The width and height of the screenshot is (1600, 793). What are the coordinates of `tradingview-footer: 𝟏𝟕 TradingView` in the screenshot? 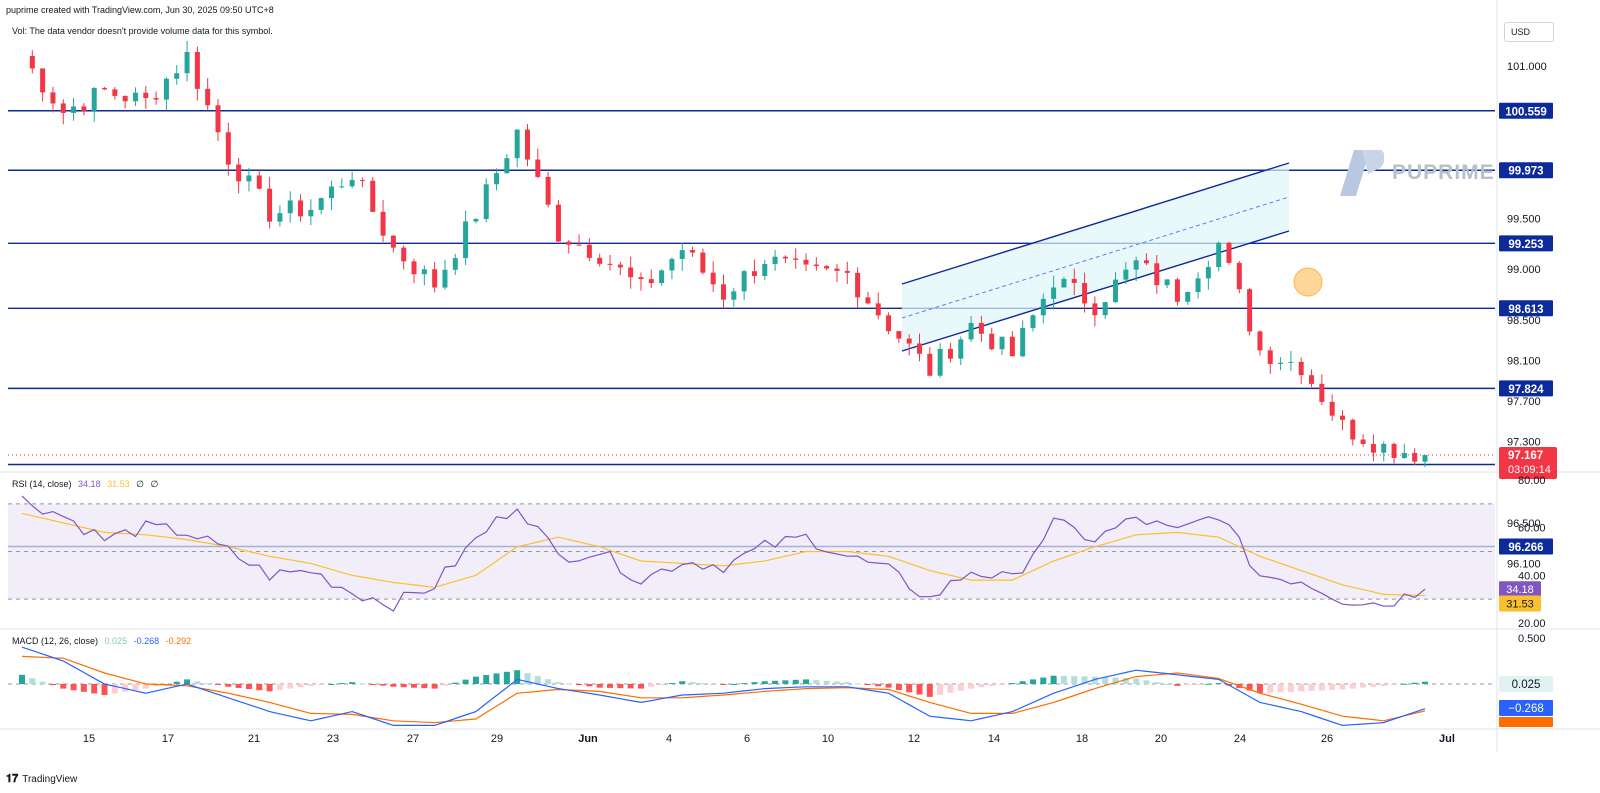 It's located at (41, 779).